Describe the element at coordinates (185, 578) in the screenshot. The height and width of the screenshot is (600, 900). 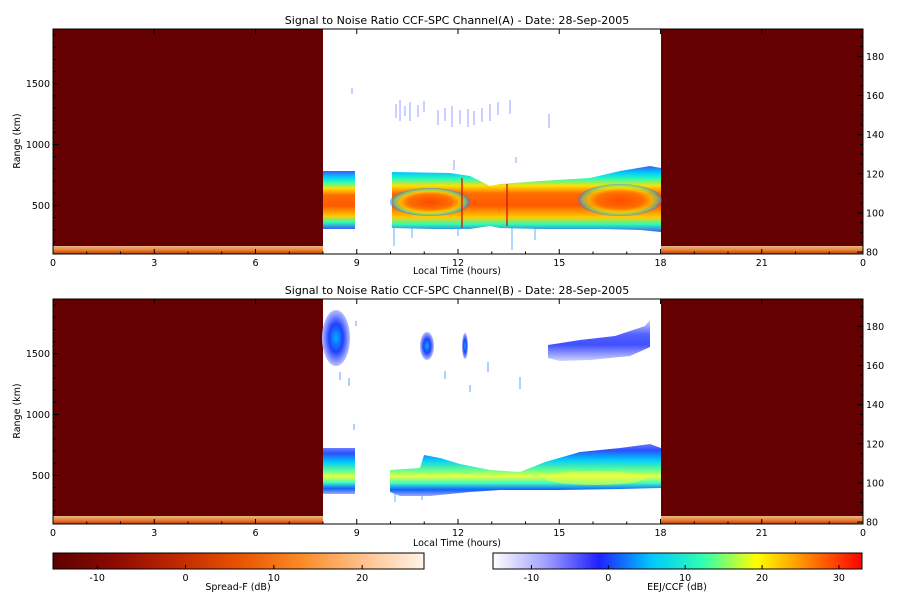
I see `colorbar-spread-f-tick-label: 0` at that location.